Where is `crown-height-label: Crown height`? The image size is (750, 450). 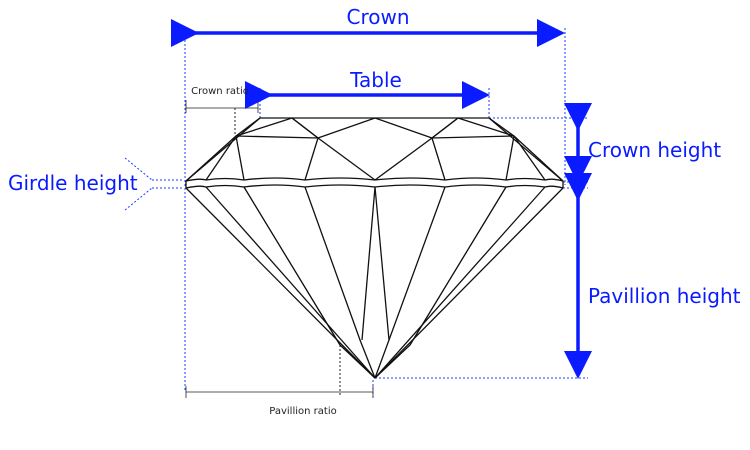 crown-height-label: Crown height is located at coordinates (654, 150).